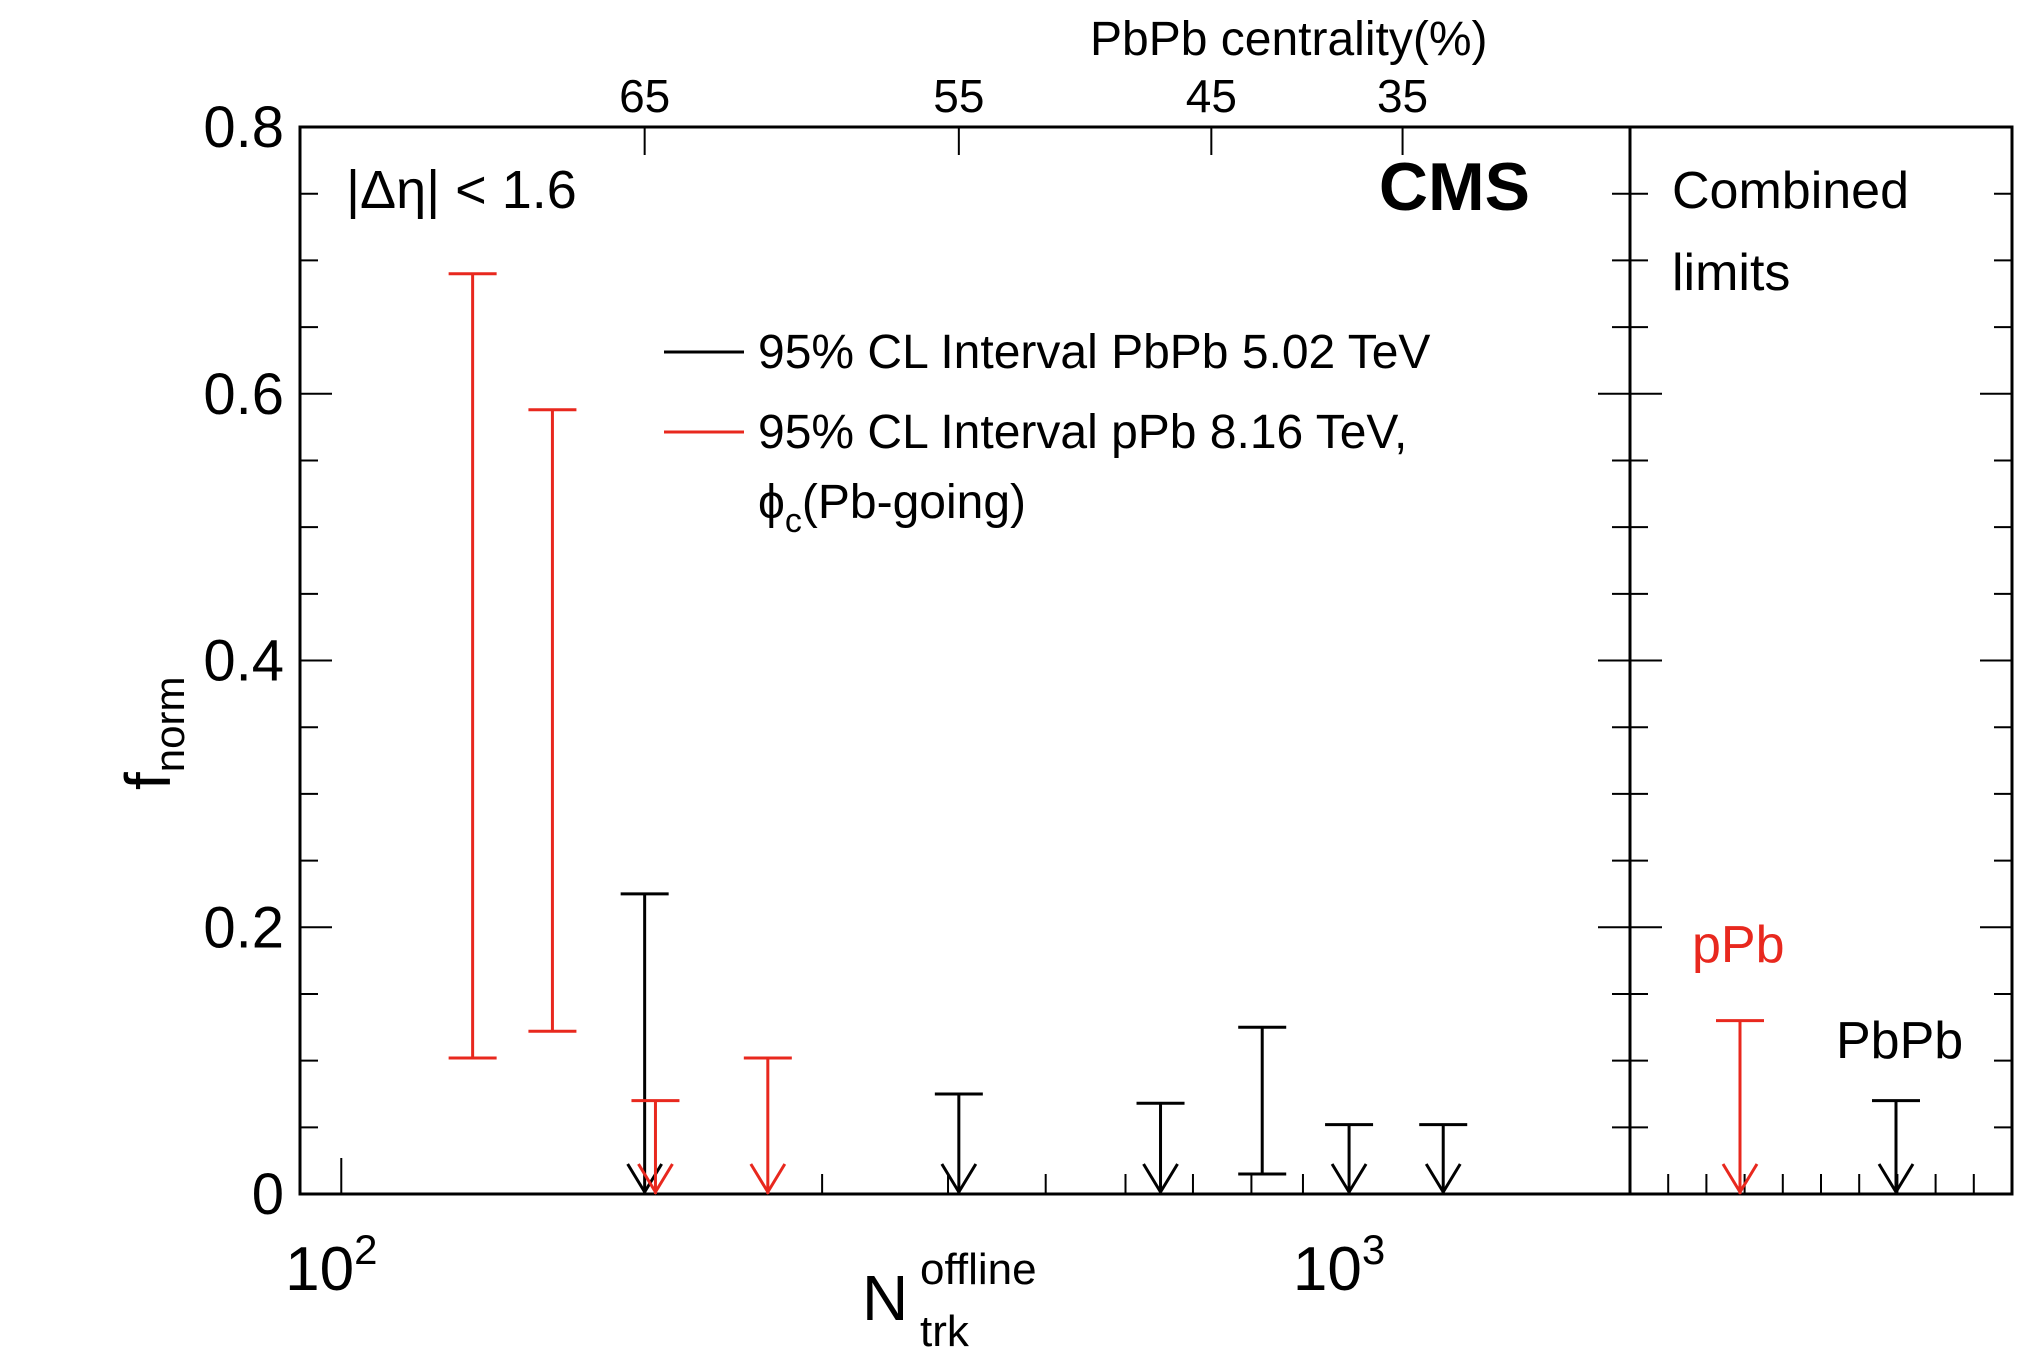 Image resolution: width=2024 pixels, height=1362 pixels. I want to click on legend-label-pbpb: 95% CL Interval PbPb 5.02 TeV, so click(1094, 352).